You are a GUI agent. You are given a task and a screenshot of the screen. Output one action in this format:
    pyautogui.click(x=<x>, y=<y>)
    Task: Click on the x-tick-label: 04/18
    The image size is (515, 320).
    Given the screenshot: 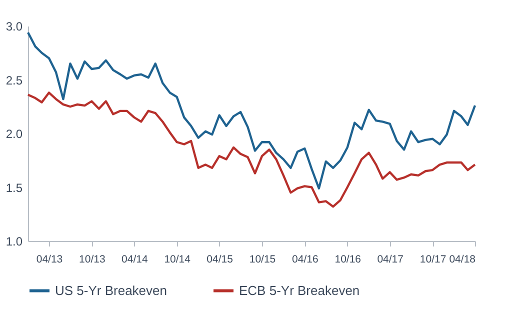 What is the action you would take?
    pyautogui.click(x=462, y=260)
    